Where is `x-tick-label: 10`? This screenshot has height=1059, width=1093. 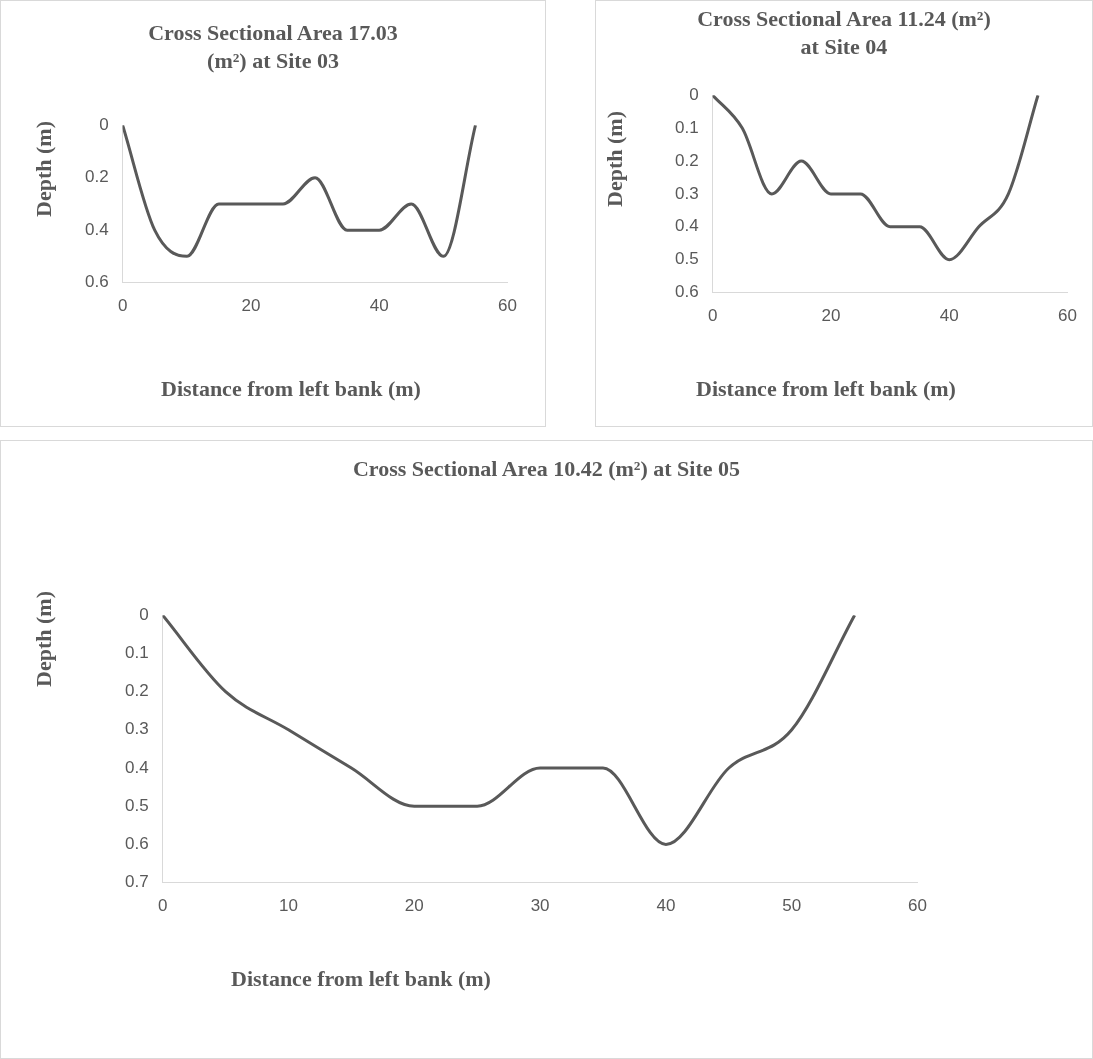 x-tick-label: 10 is located at coordinates (288, 906).